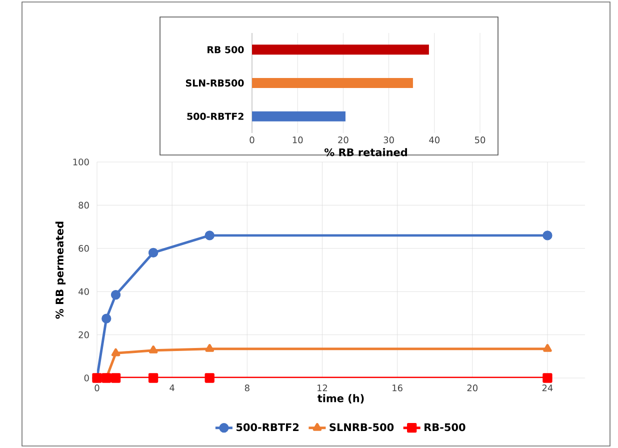  I want to click on y-tick-label: 100, so click(81, 162).